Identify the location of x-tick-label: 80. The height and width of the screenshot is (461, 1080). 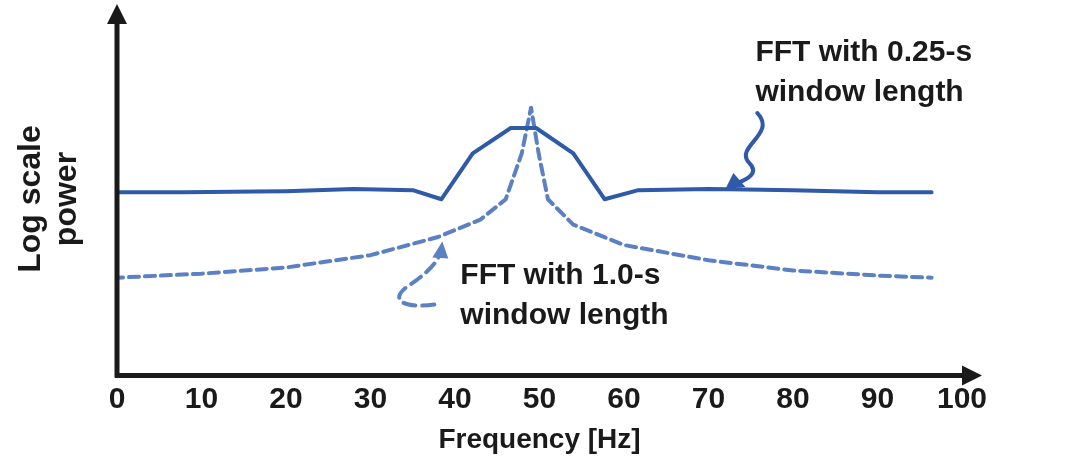
(793, 397).